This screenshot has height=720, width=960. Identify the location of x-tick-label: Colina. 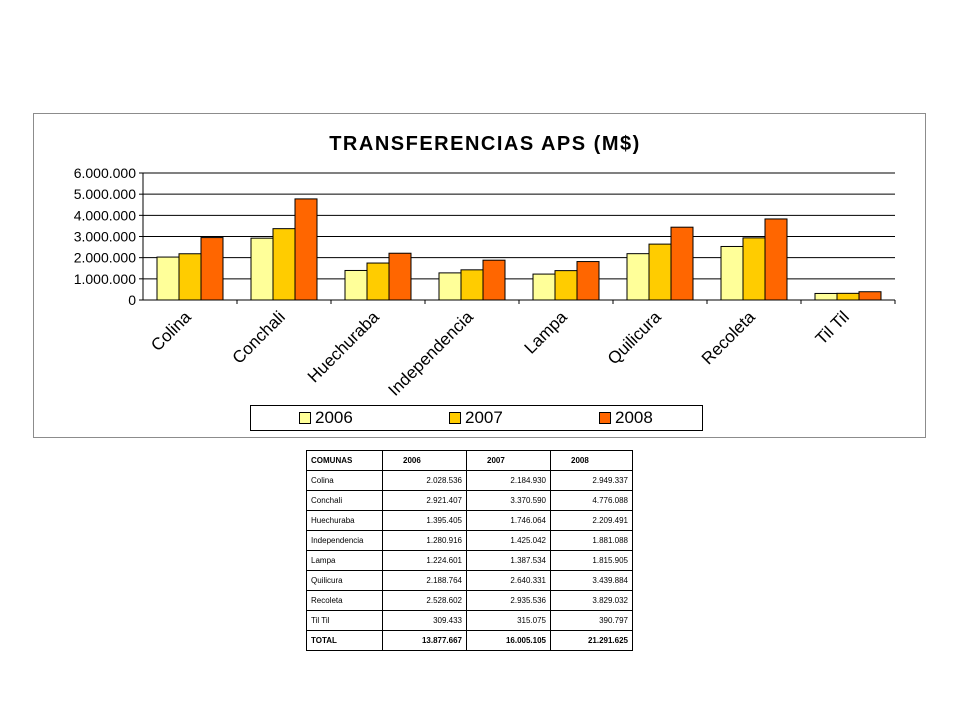
(171, 331).